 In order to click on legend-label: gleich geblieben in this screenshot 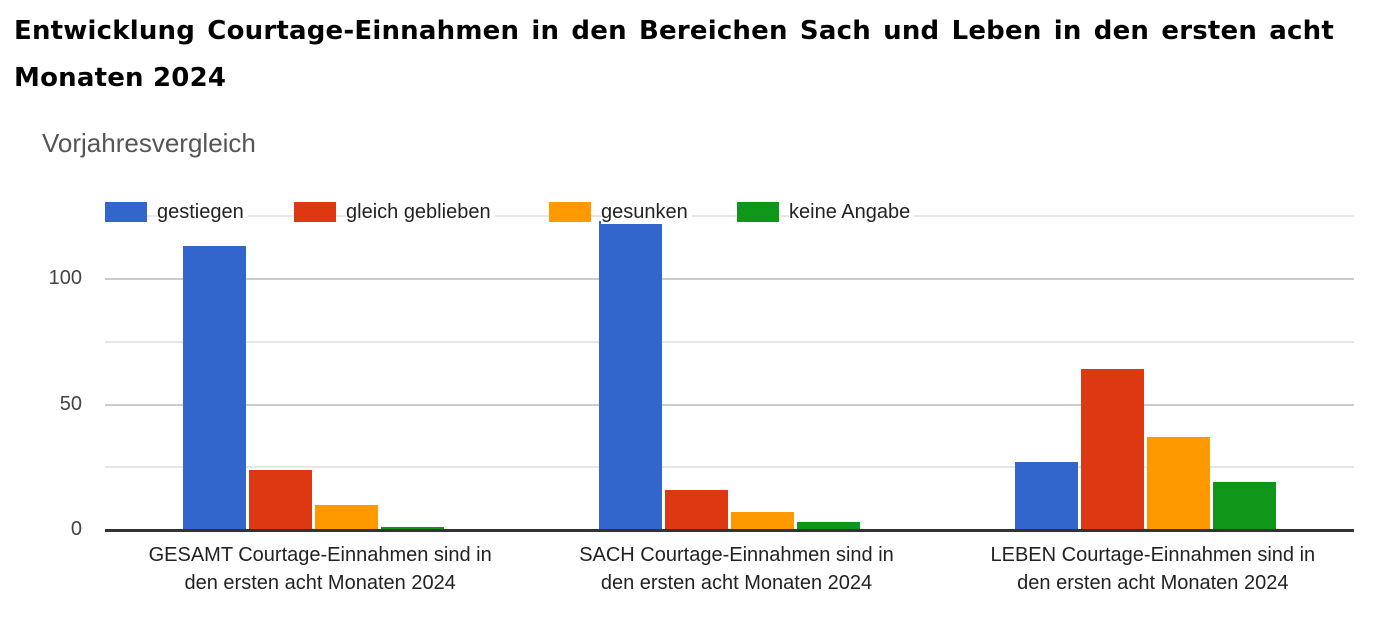, I will do `click(420, 212)`.